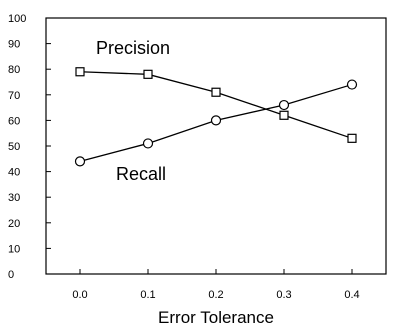 Image resolution: width=401 pixels, height=327 pixels. Describe the element at coordinates (17, 19) in the screenshot. I see `y-tick-label: 100` at that location.